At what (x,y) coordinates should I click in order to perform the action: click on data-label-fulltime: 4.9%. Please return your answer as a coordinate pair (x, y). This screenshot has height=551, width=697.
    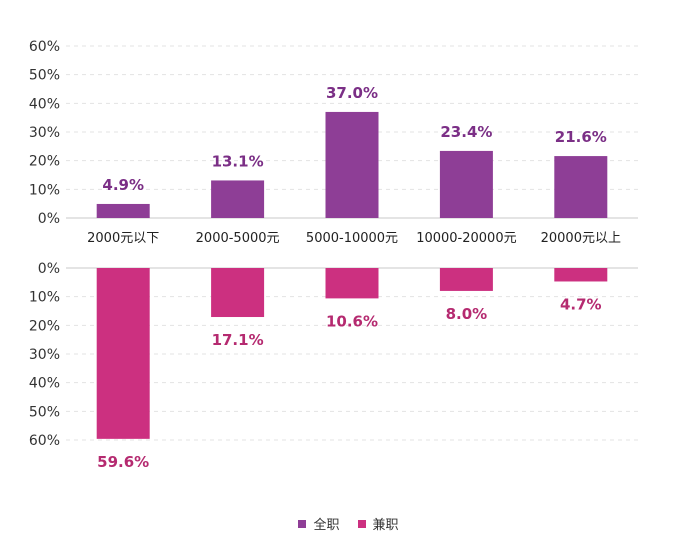
    Looking at the image, I should click on (123, 185).